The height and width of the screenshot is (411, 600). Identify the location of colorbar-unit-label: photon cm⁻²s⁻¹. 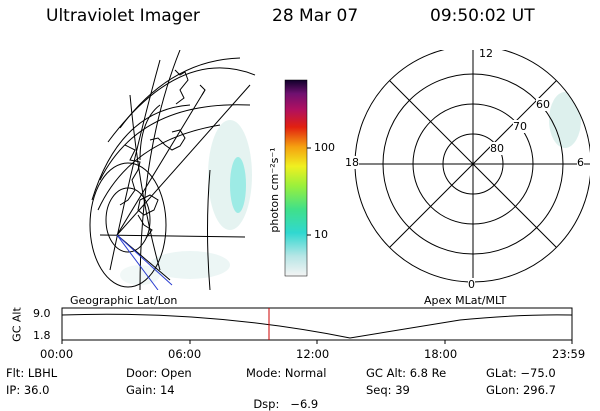
(274, 190).